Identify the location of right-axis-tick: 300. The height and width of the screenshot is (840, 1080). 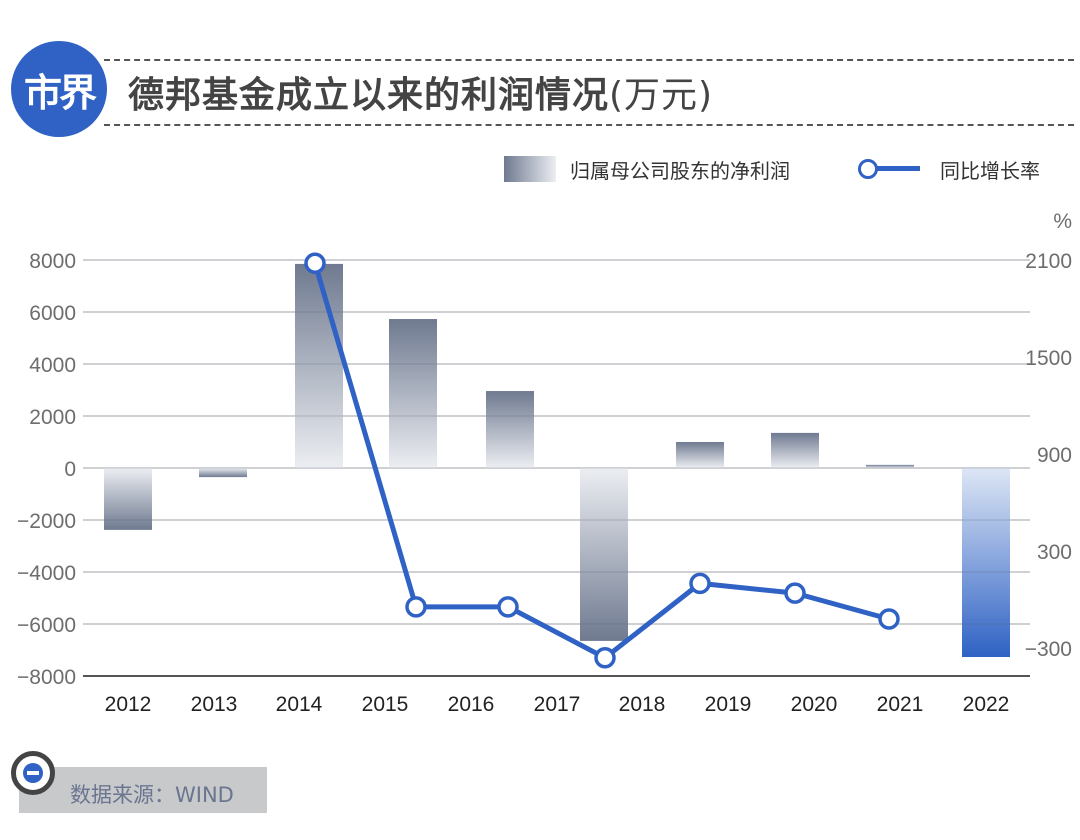
(1054, 552).